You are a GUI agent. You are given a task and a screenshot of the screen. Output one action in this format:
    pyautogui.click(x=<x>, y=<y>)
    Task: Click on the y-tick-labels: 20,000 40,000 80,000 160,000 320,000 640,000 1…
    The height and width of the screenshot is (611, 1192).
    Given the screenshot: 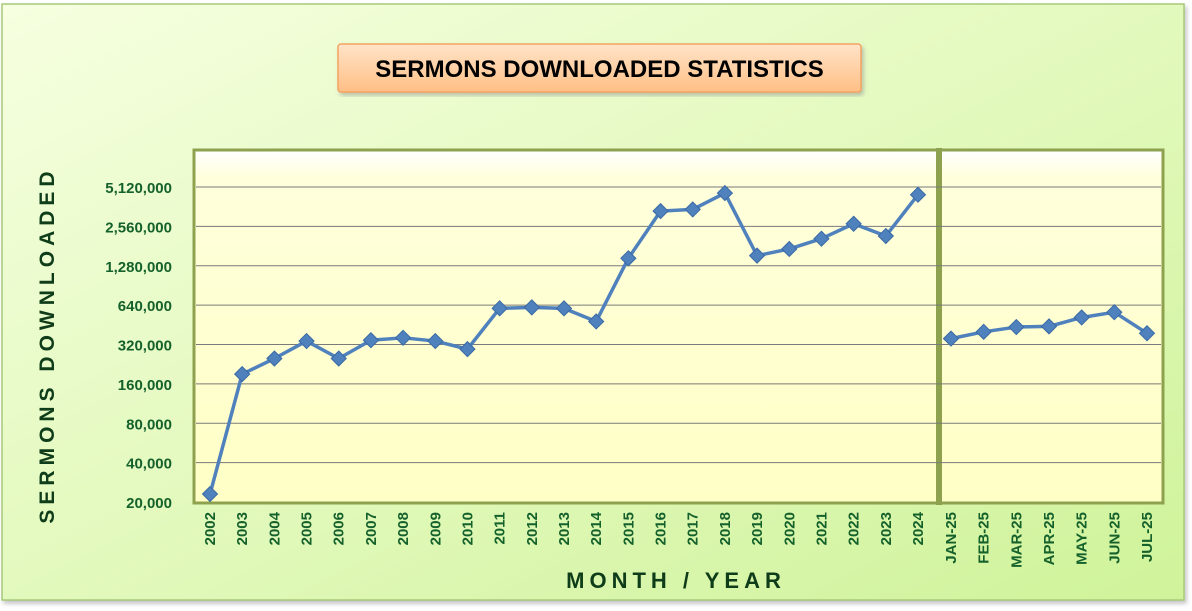 What is the action you would take?
    pyautogui.click(x=138, y=346)
    